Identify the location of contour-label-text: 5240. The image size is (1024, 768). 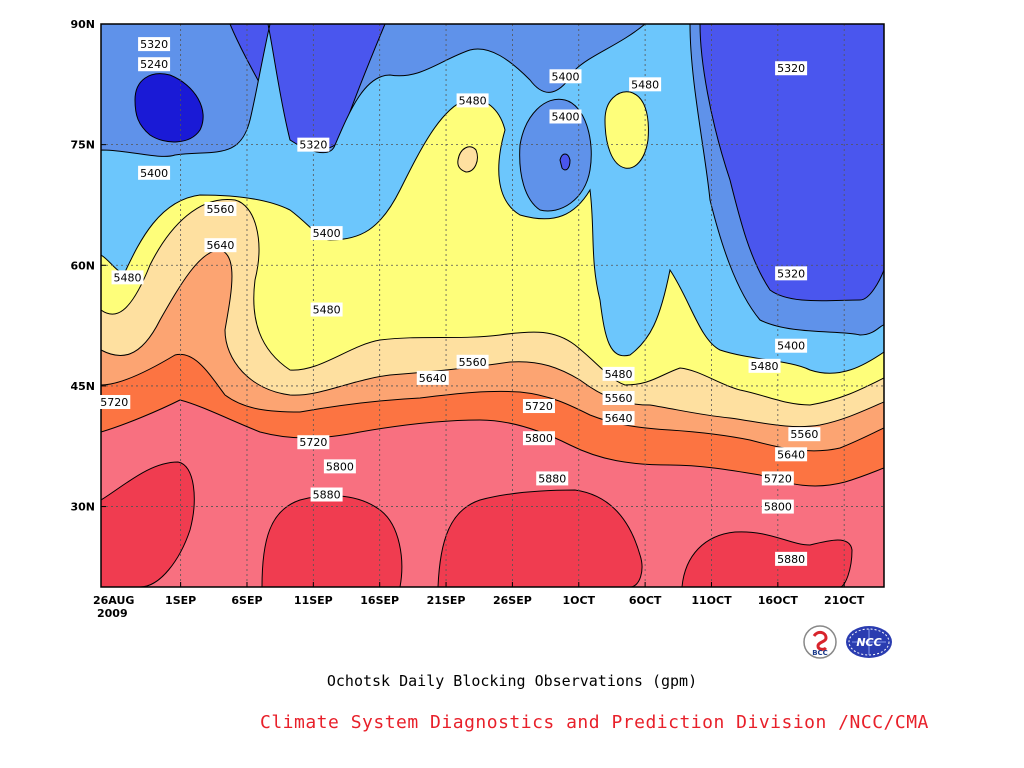
(154, 64).